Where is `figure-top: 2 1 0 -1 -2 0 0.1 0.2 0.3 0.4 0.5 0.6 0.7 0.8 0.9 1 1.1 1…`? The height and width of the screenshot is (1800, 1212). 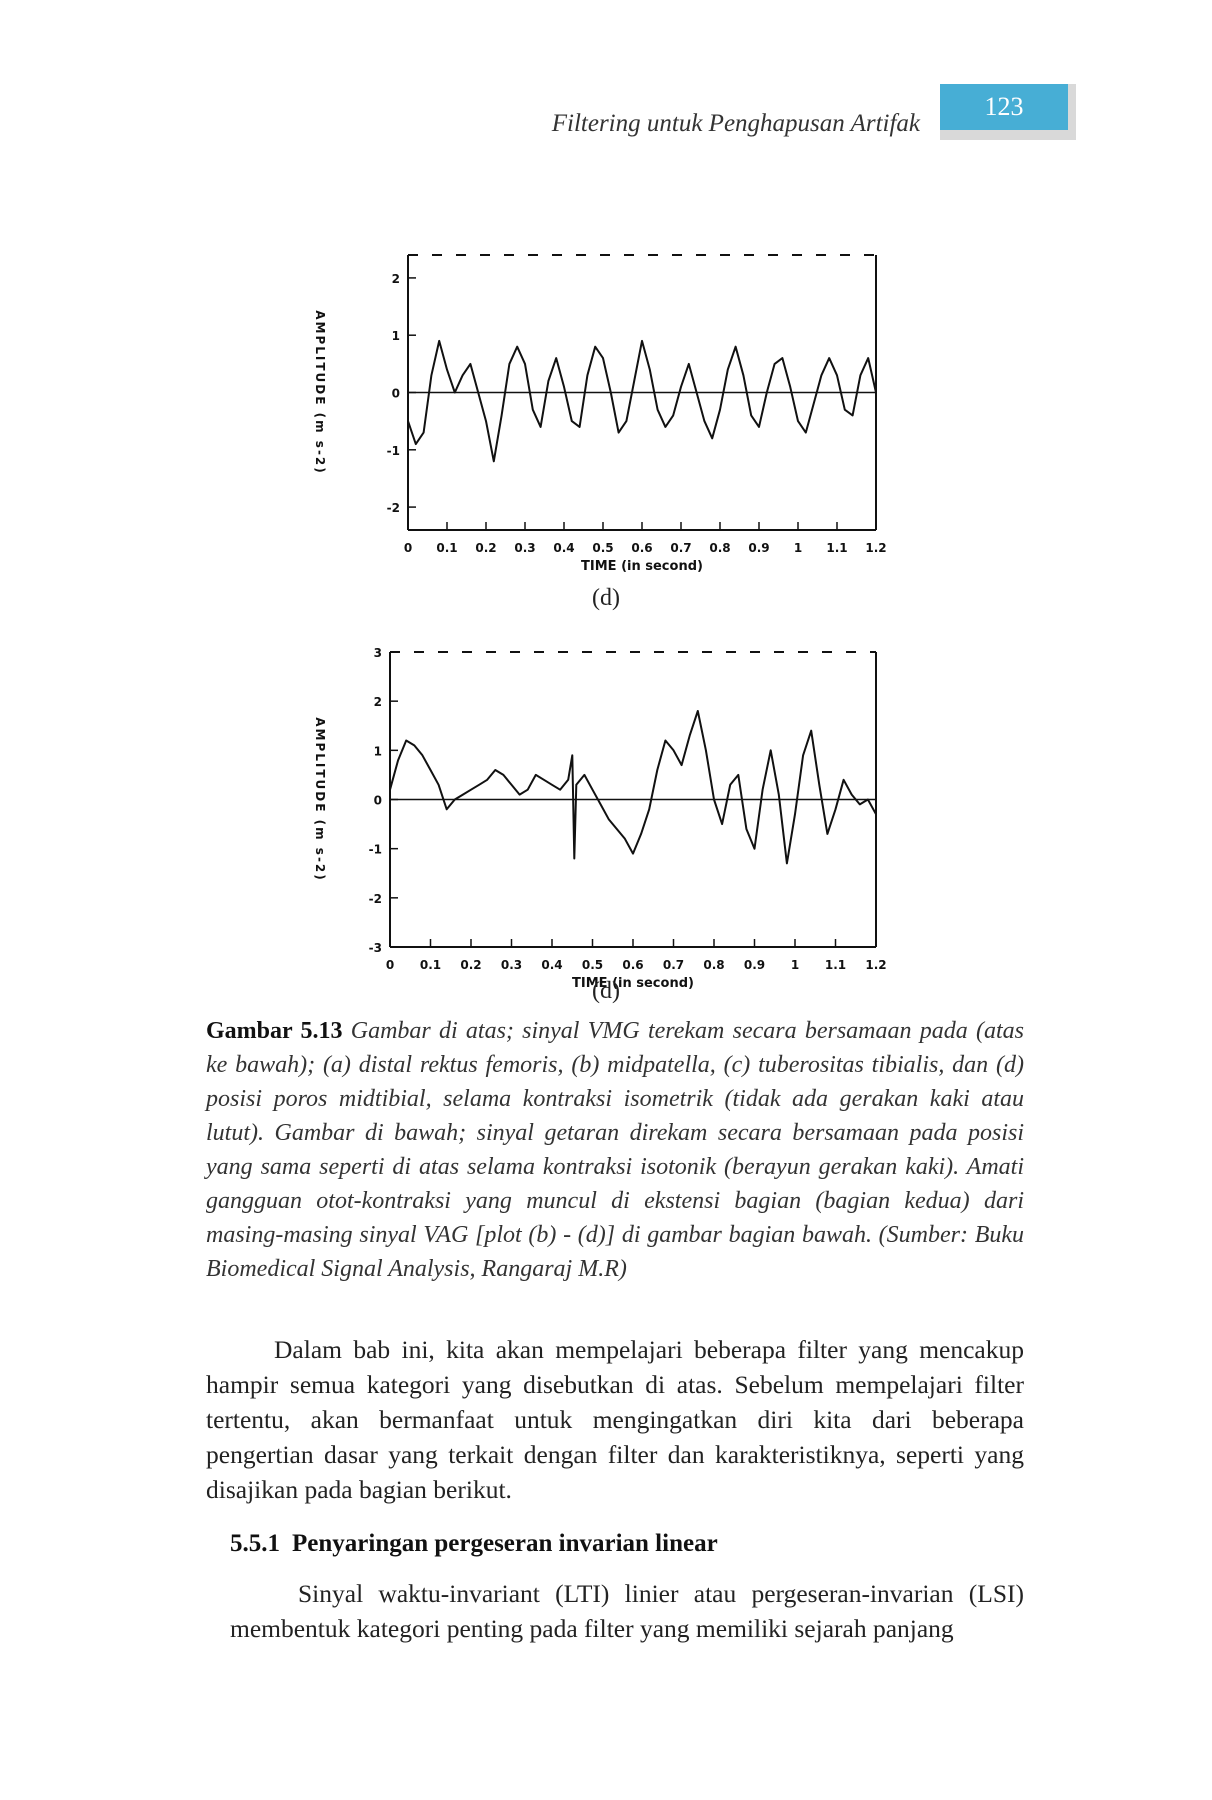
figure-top: 2 1 0 -1 -2 0 0.1 0.2 0.3 0.4 0.5 0.6 0.7 0.8 0.9 1 1.1 1… is located at coordinates (616, 410).